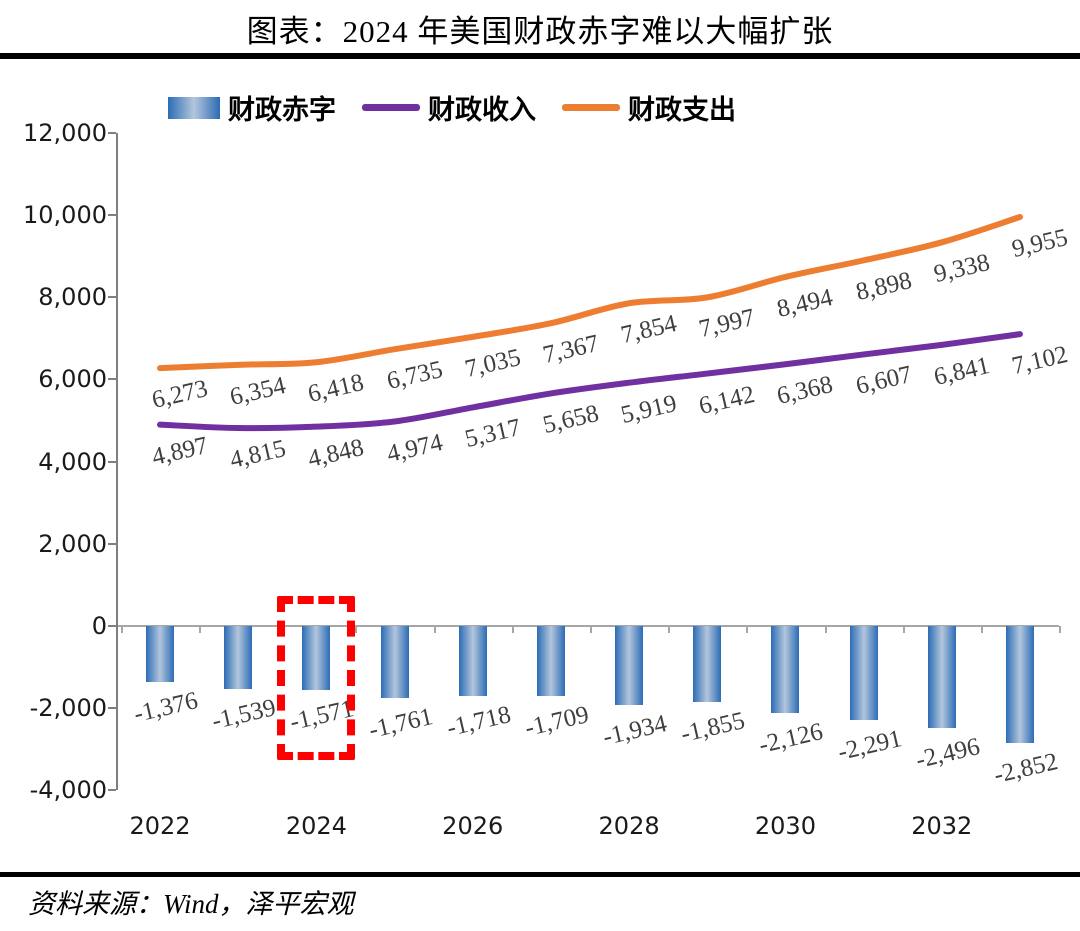 Image resolution: width=1080 pixels, height=931 pixels. What do you see at coordinates (68, 707) in the screenshot?
I see `y-axis-label: -2,000` at bounding box center [68, 707].